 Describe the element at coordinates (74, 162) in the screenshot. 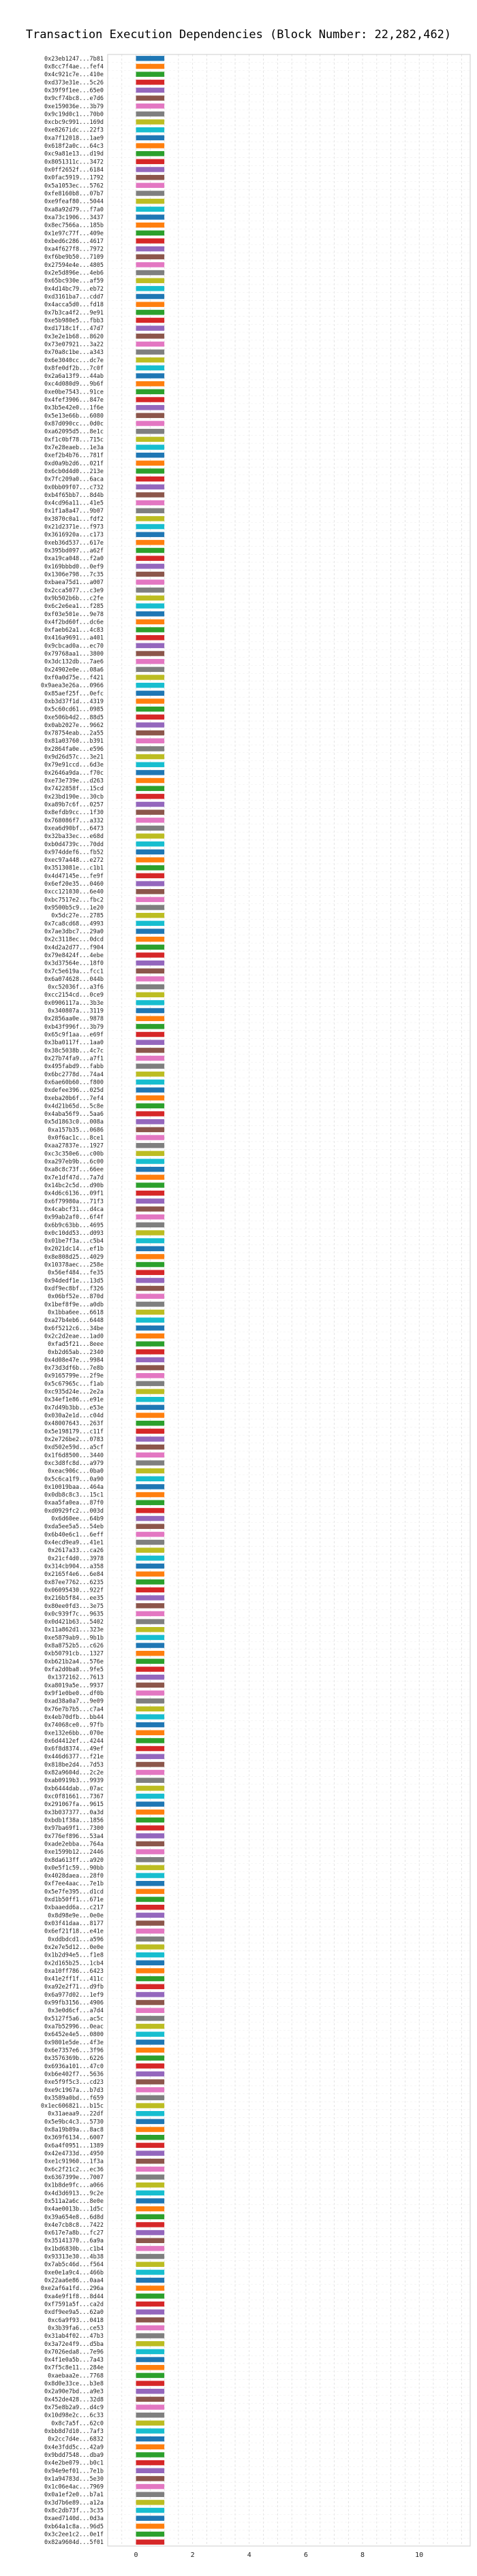

I see `y-tick-label: 0x8051311c...3472` at that location.